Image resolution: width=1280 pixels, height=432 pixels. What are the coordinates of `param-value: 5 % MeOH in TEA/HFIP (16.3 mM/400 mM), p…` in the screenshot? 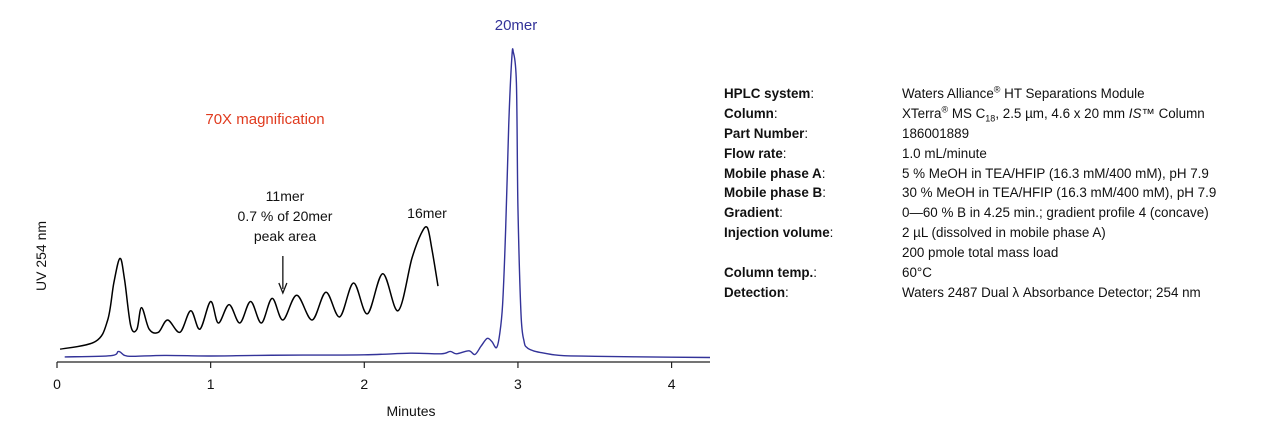 It's located at (1055, 173).